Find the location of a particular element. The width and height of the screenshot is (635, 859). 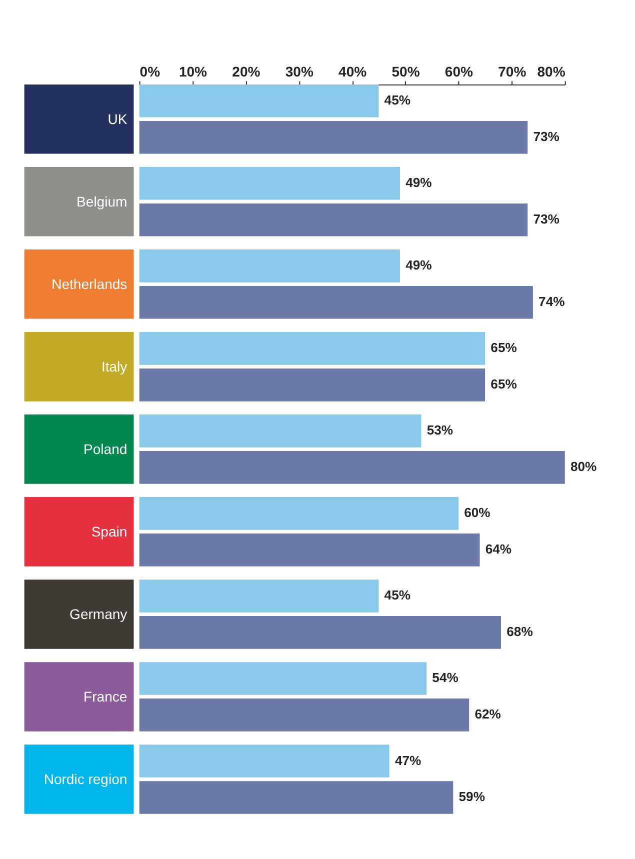

x-tick-label: 0% is located at coordinates (150, 72).